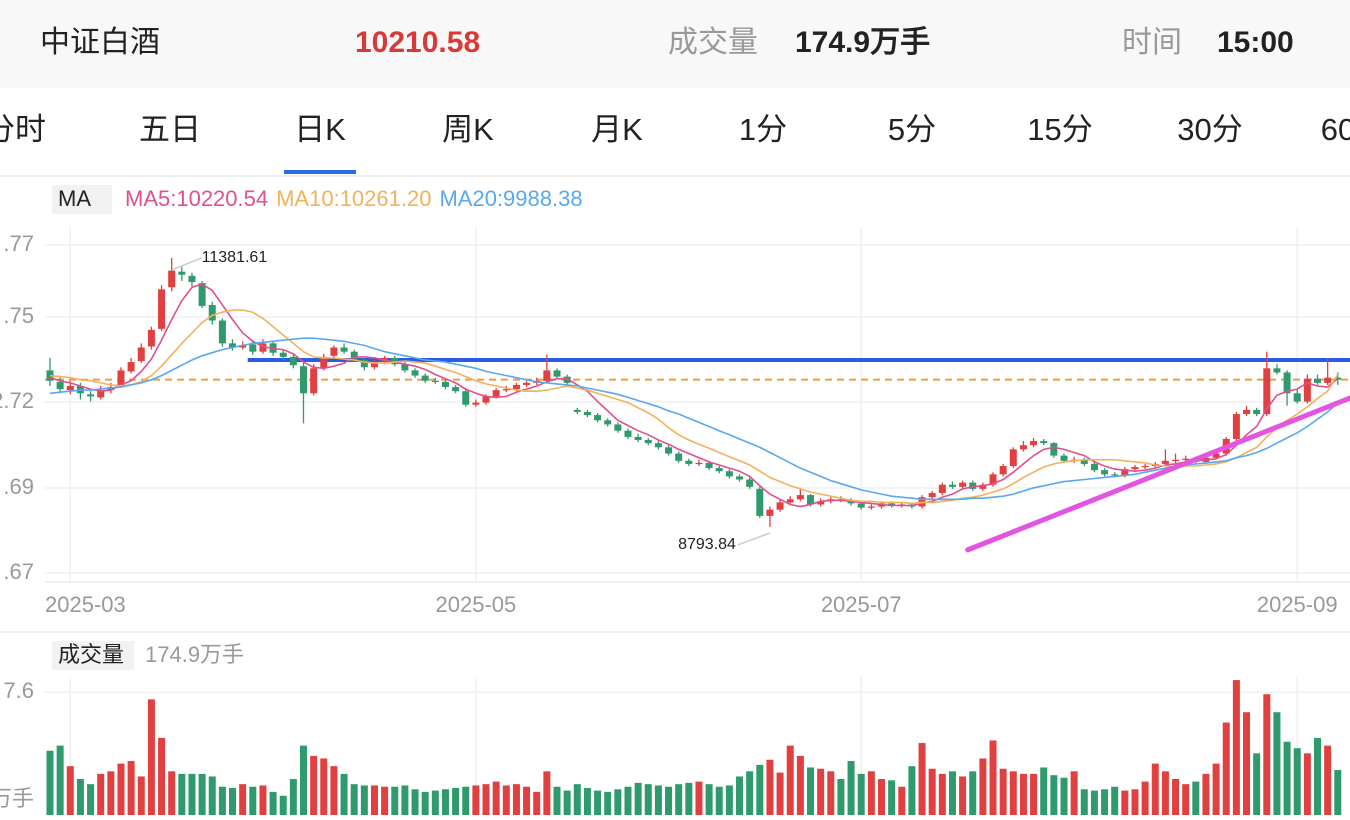  I want to click on tab: 15分, so click(1059, 129).